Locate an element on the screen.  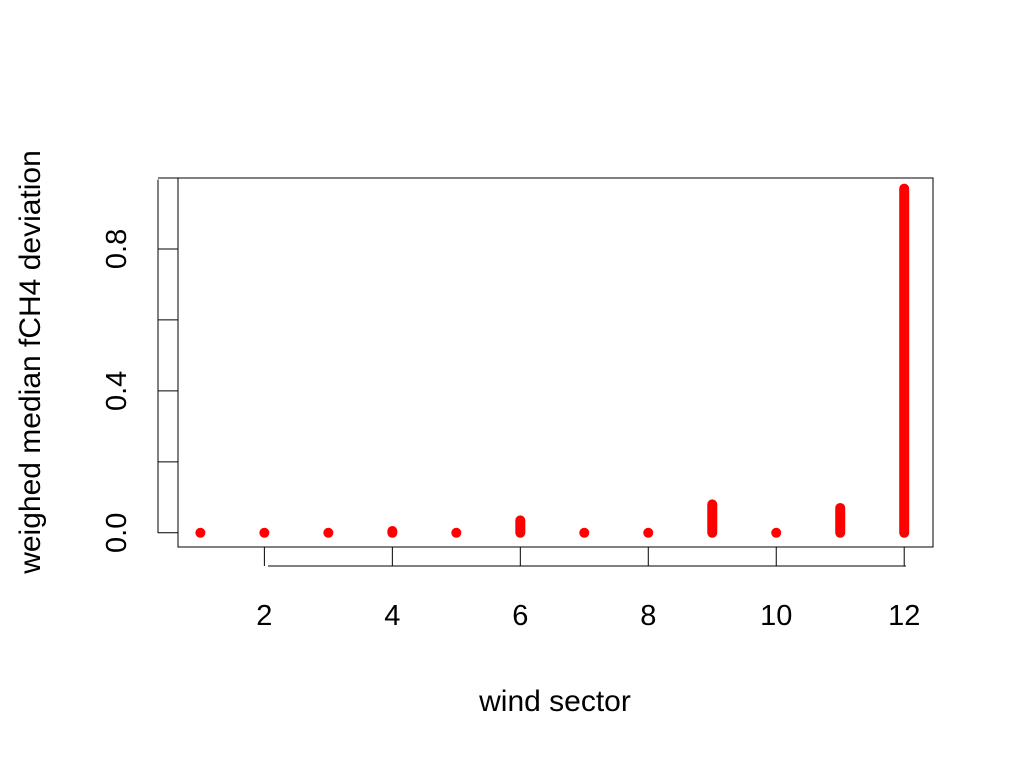
y-axis: 0.0 0.4 0.8 is located at coordinates (139, 365).